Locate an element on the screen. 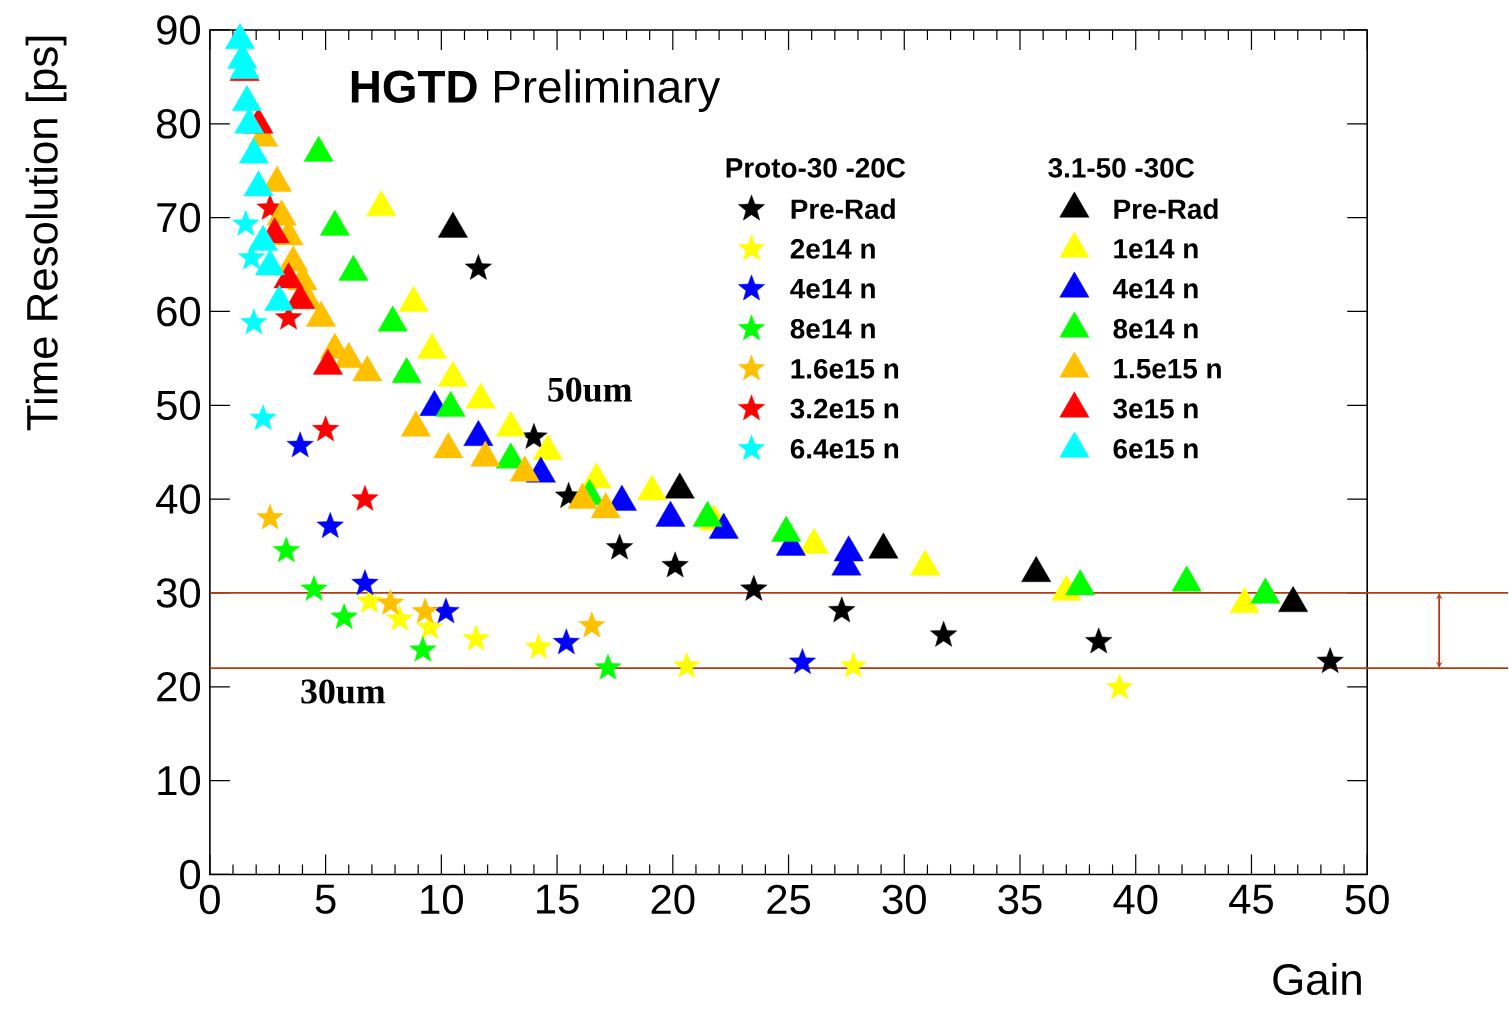 This screenshot has width=1509, height=1019. x-tick-label: 45 is located at coordinates (1251, 899).